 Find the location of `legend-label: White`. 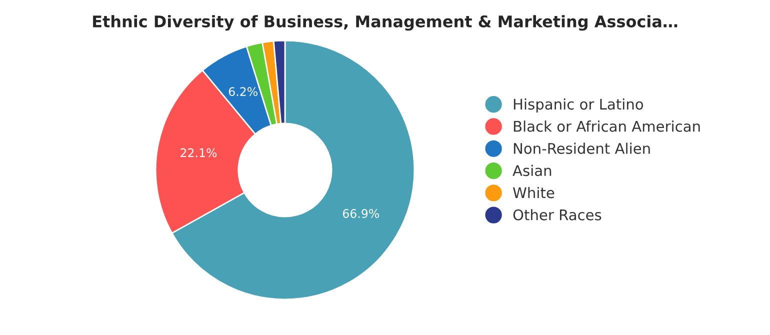

legend-label: White is located at coordinates (533, 192).